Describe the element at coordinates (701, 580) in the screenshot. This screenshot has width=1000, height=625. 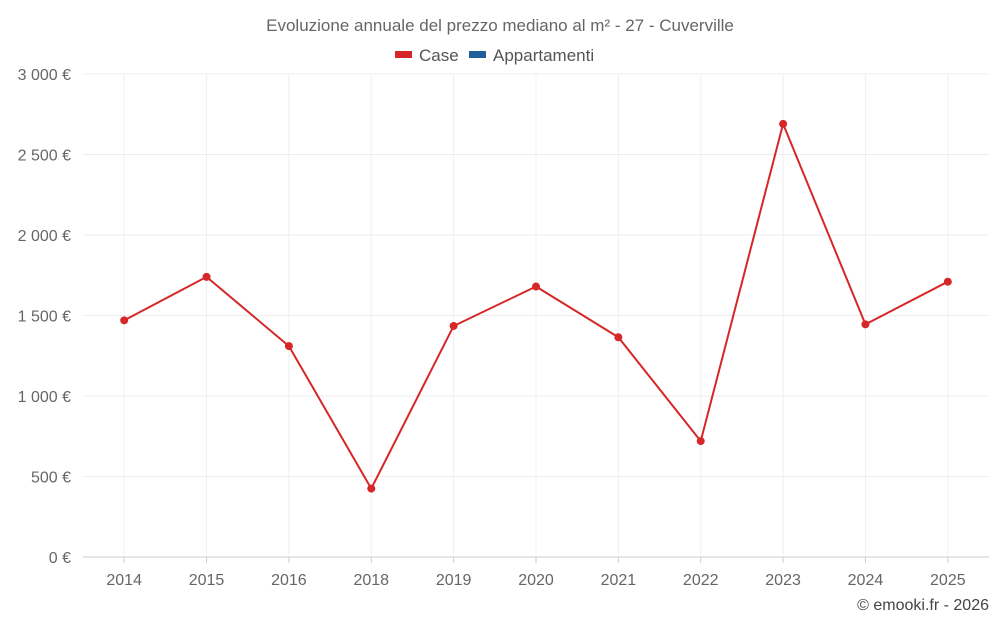
I see `x-tick-label: 2022` at that location.